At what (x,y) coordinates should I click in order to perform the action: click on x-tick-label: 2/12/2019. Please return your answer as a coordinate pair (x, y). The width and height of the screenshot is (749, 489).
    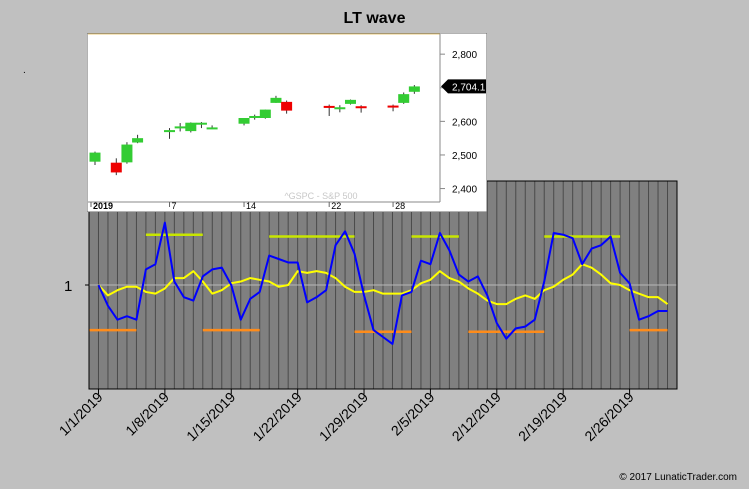
    Looking at the image, I should click on (477, 417).